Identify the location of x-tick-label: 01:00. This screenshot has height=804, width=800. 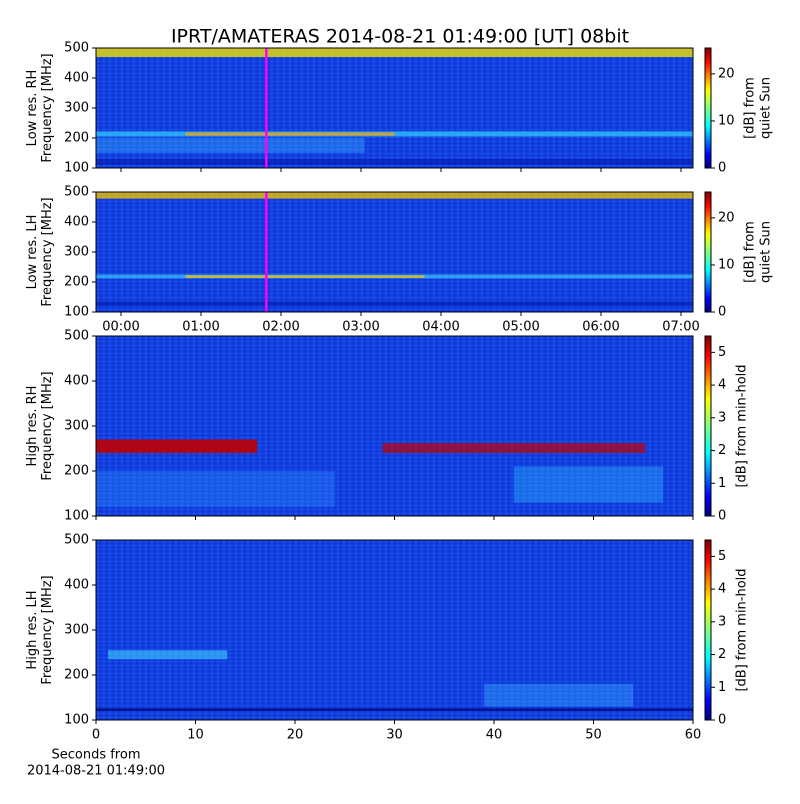
(200, 327).